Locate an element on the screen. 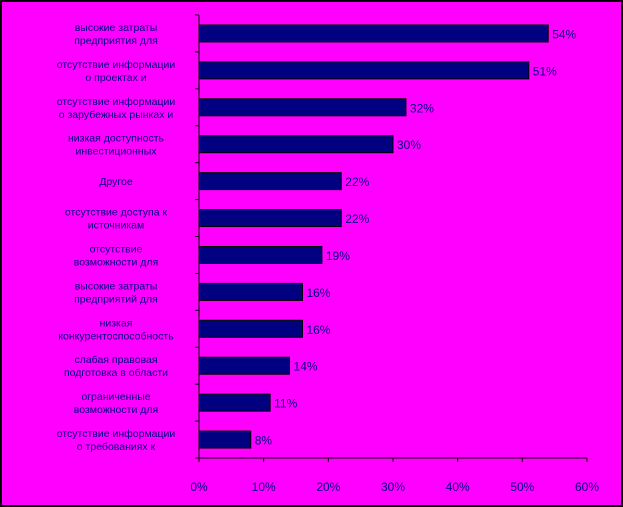  category-label-line: отсутствие доступа к is located at coordinates (116, 213).